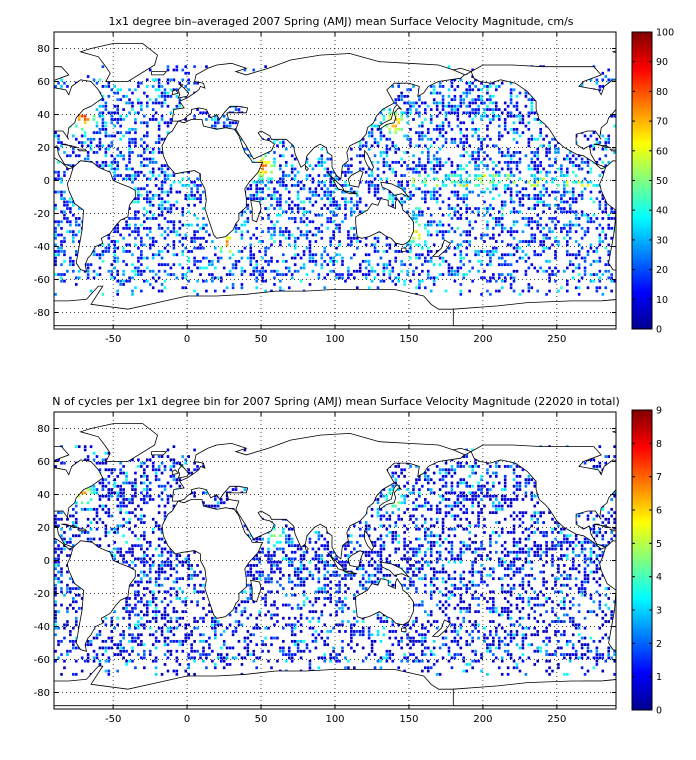 The width and height of the screenshot is (696, 760). Describe the element at coordinates (662, 240) in the screenshot. I see `colorbar-tick-label: 30` at that location.